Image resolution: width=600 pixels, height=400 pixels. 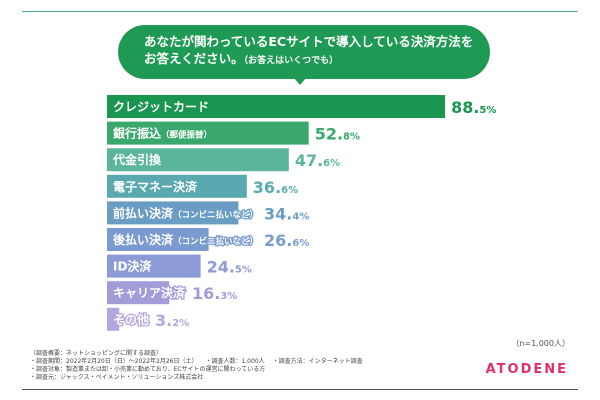 What do you see at coordinates (155, 186) in the screenshot?
I see `bar-label: 電子マネー決済` at bounding box center [155, 186].